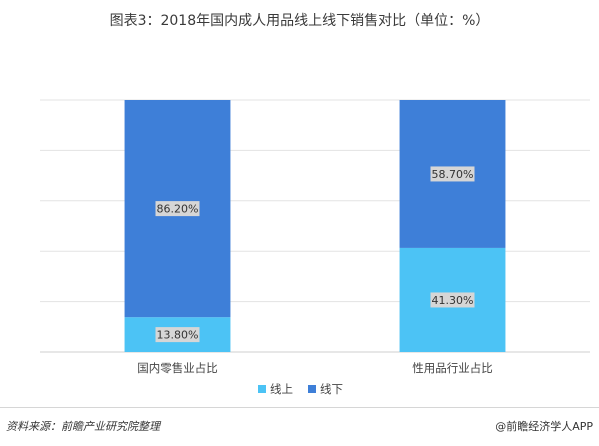 The height and width of the screenshot is (446, 599). Describe the element at coordinates (177, 368) in the screenshot. I see `x-tick-label: 国内零售业占比` at that location.